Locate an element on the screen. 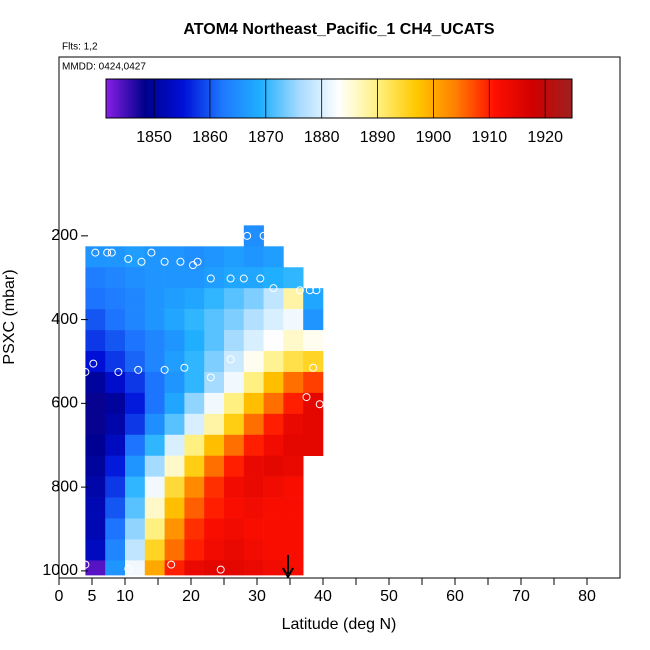 Image resolution: width=650 pixels, height=650 pixels. x-tick-label: 50 is located at coordinates (389, 596).